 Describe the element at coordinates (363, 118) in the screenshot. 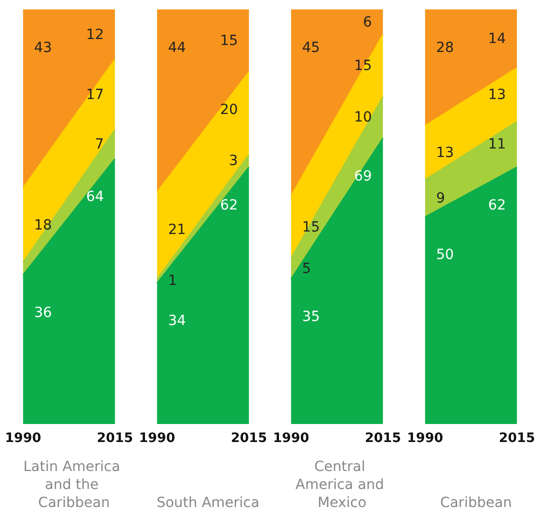

I see `data-label: 10` at that location.